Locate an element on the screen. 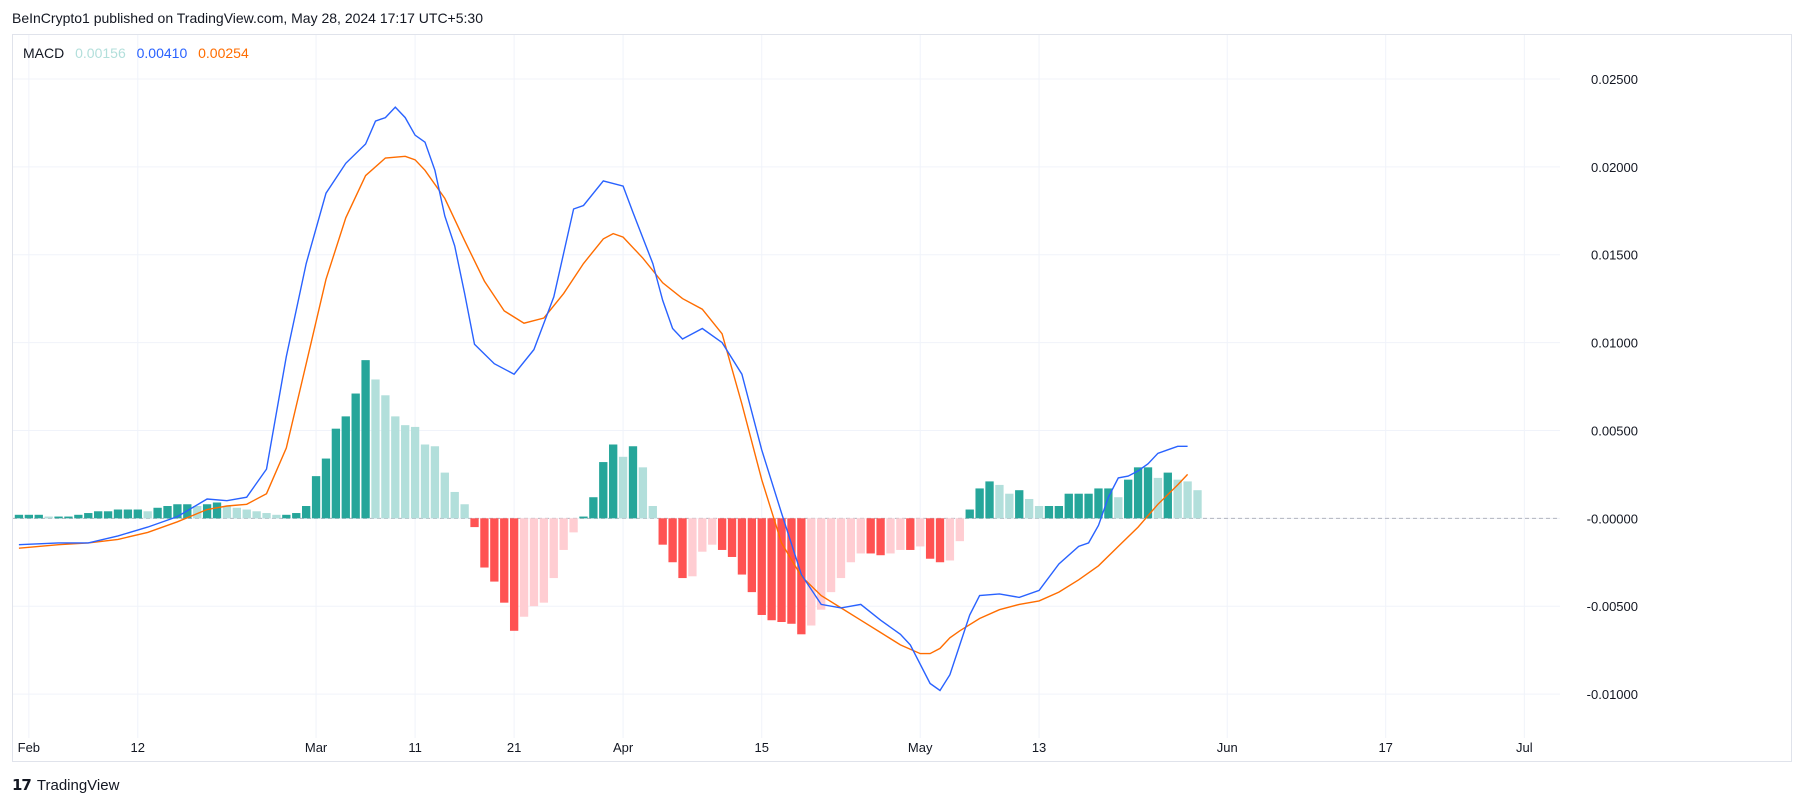 The image size is (1804, 808). x-tick-label: Mar is located at coordinates (316, 747).